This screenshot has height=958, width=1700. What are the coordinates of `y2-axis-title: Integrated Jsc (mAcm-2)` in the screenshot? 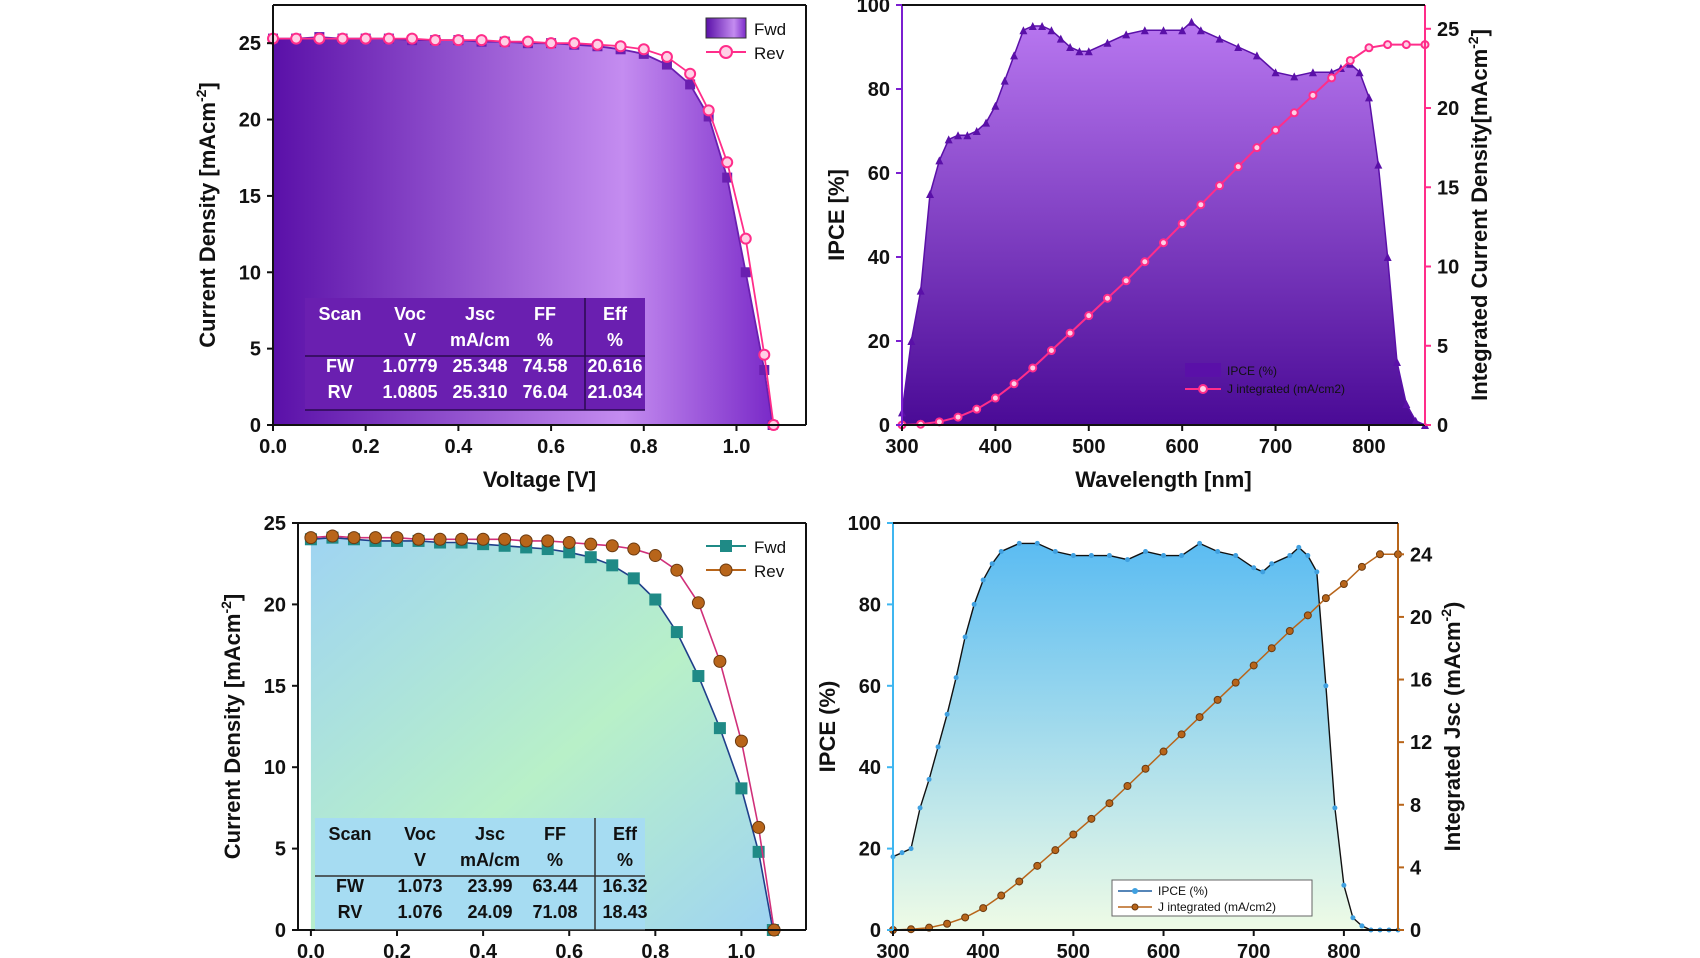 It's located at (1451, 727).